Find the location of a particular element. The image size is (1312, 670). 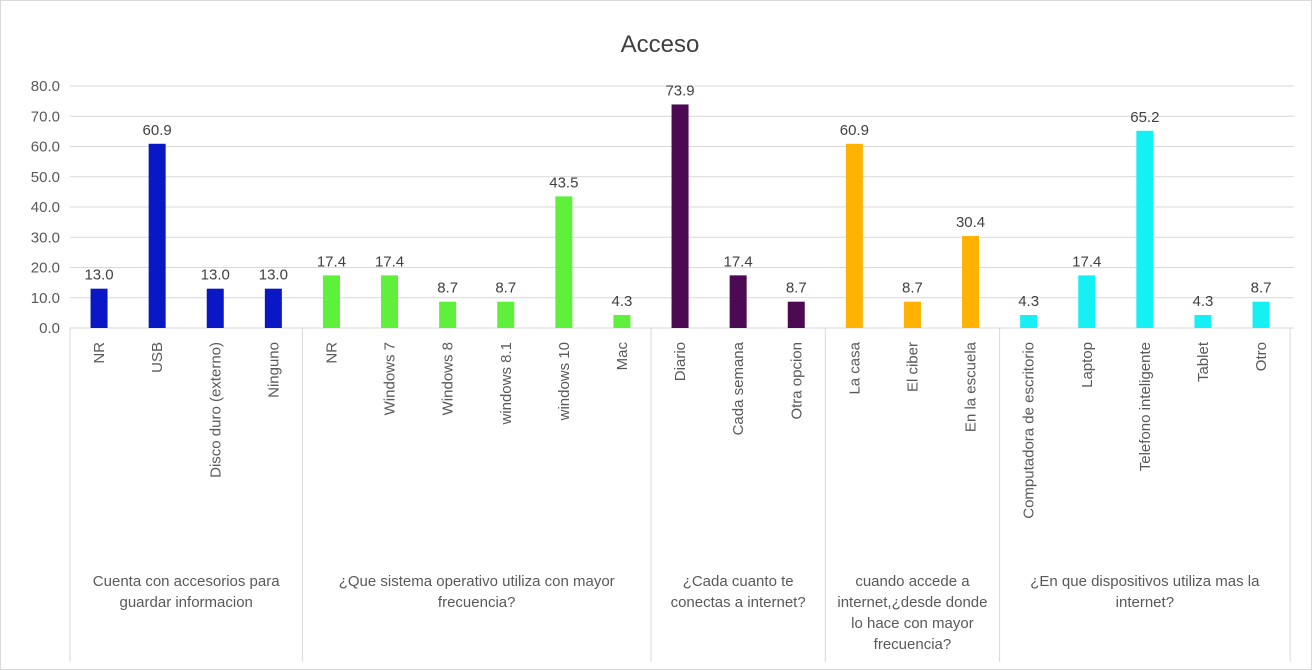

y-tick-label: 40.0 is located at coordinates (45, 207).